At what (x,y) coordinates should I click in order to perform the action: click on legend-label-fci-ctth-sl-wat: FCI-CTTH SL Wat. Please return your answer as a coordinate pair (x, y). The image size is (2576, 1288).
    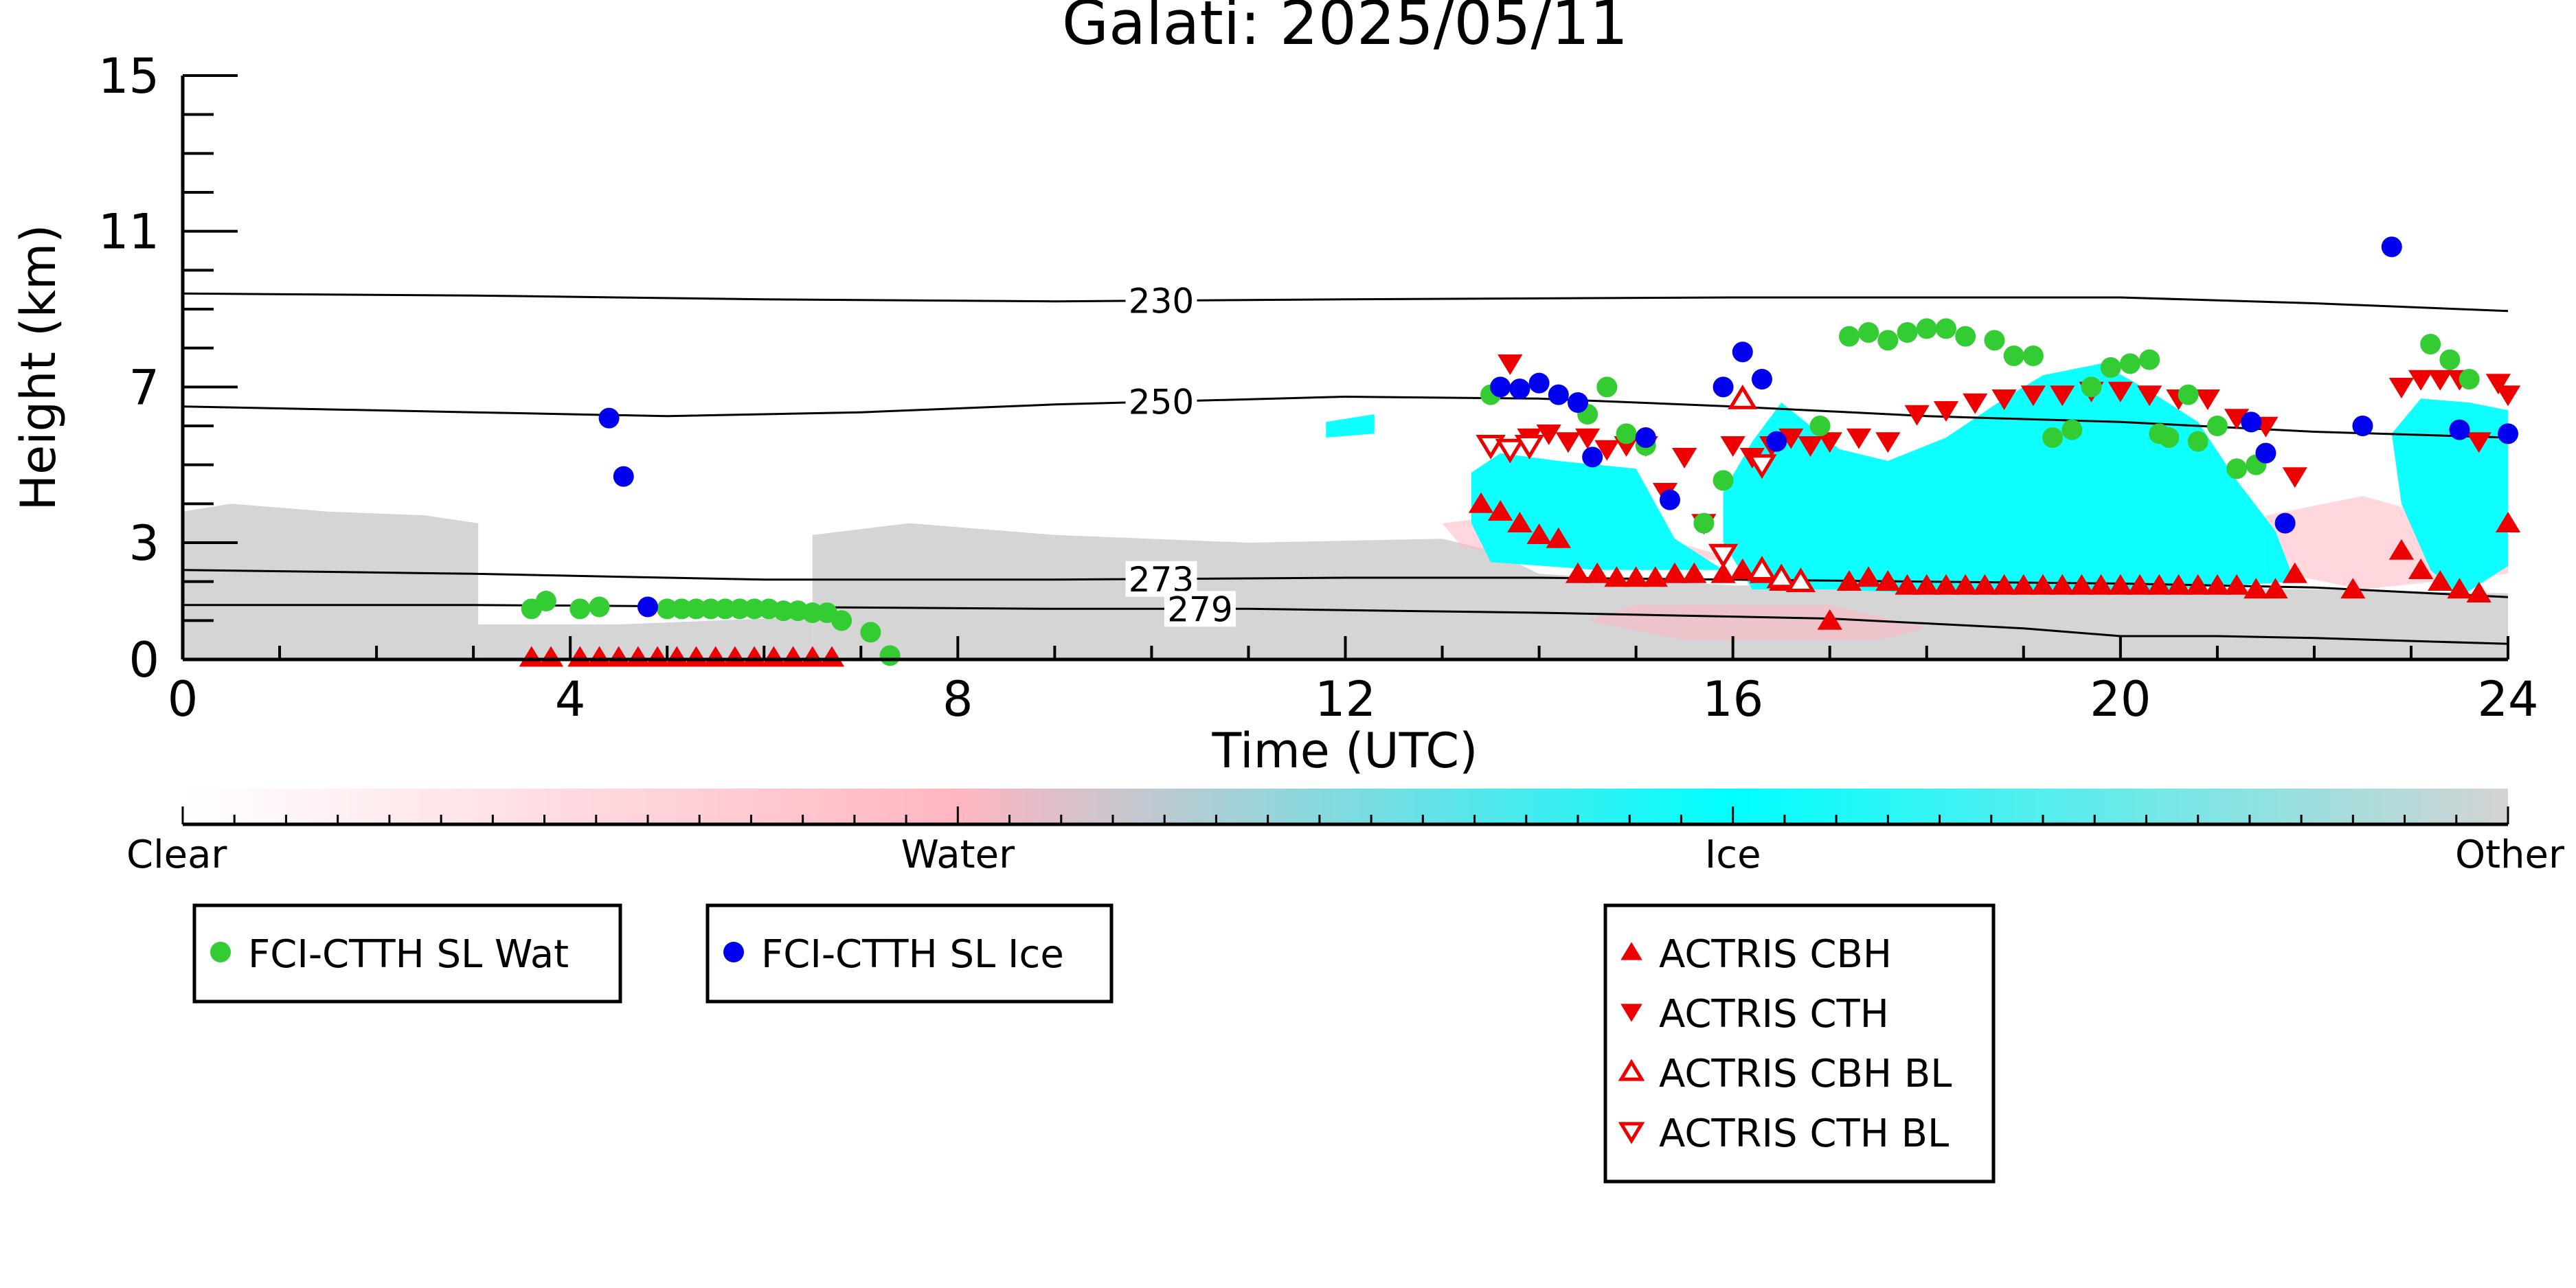
    Looking at the image, I should click on (408, 954).